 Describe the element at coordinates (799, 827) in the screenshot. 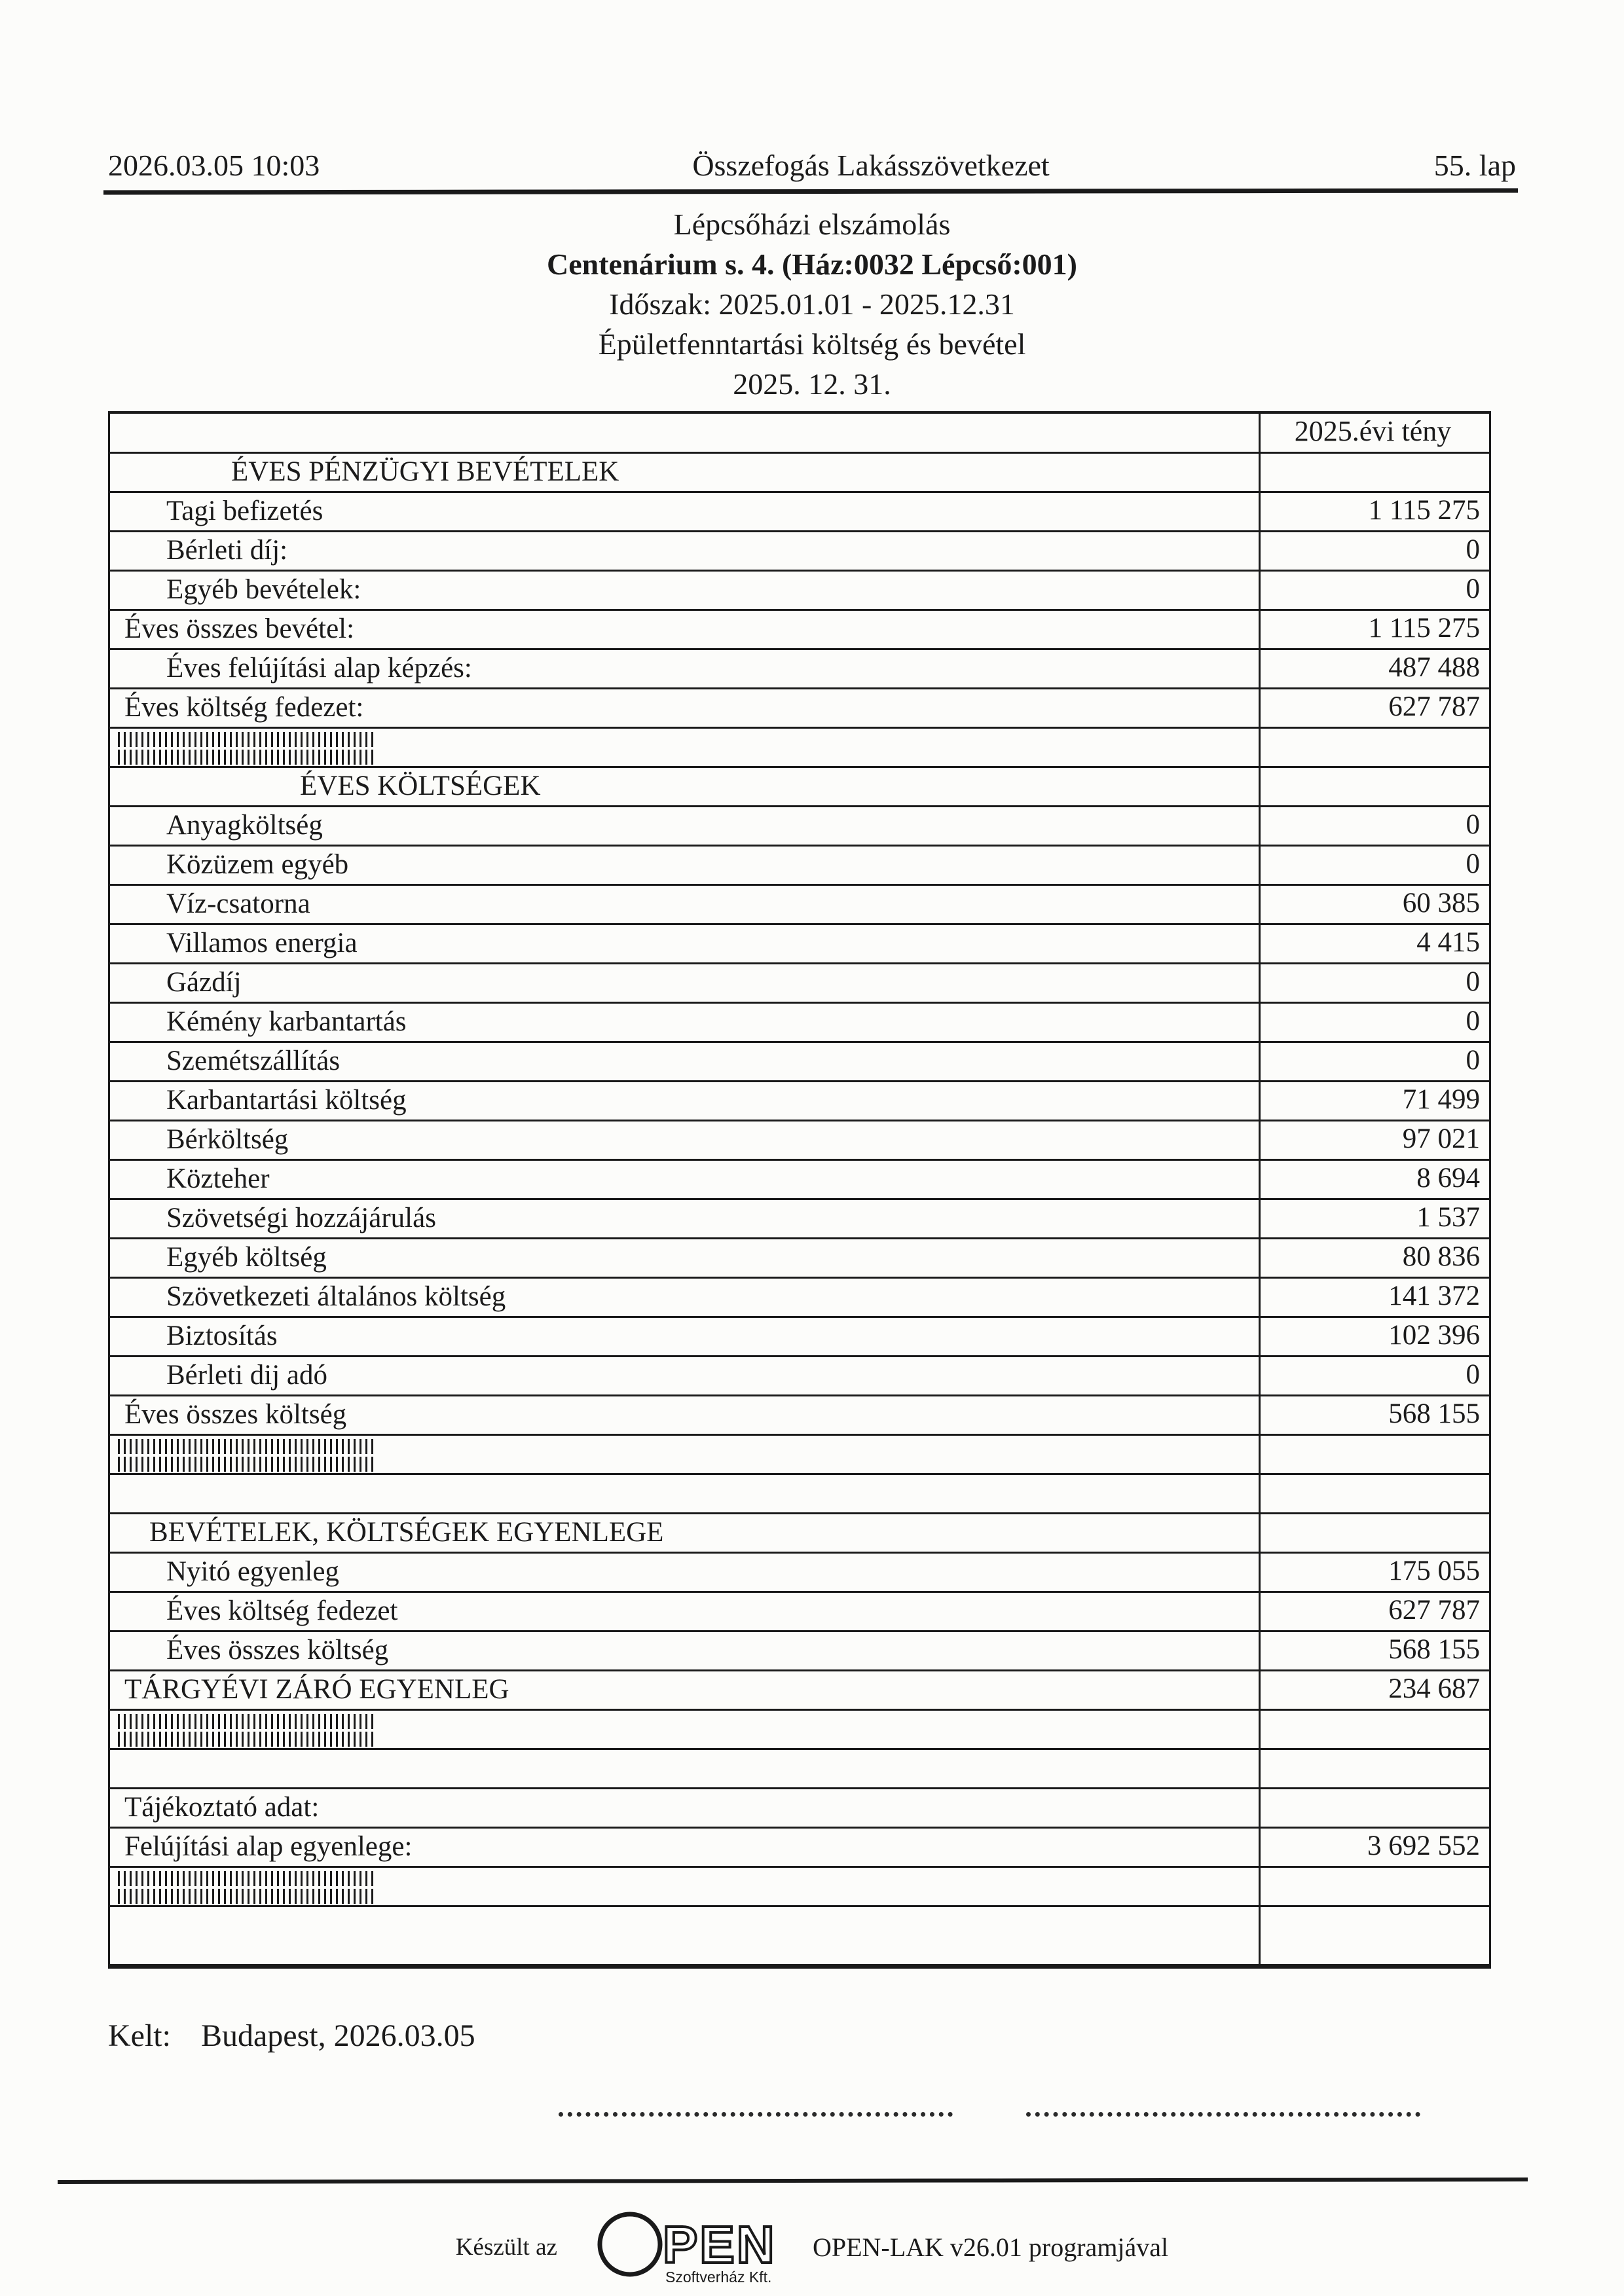

I see `table-row: Anyagköltség 0` at that location.